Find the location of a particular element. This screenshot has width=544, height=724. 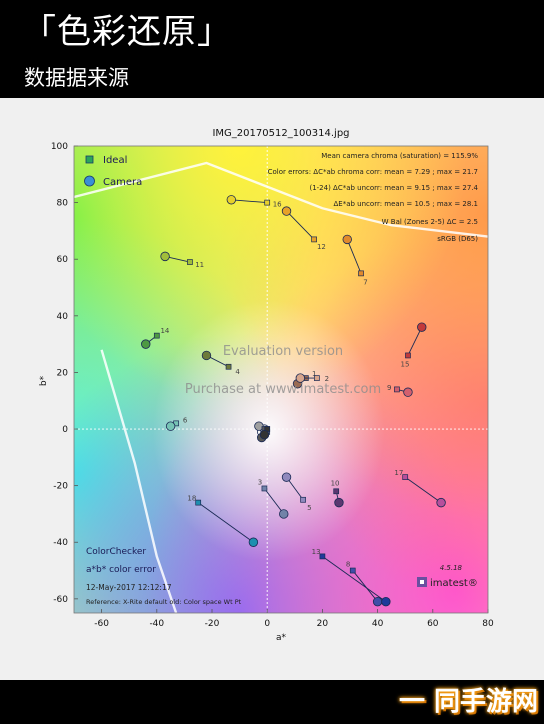

legend-ideal-marker is located at coordinates (89, 159).